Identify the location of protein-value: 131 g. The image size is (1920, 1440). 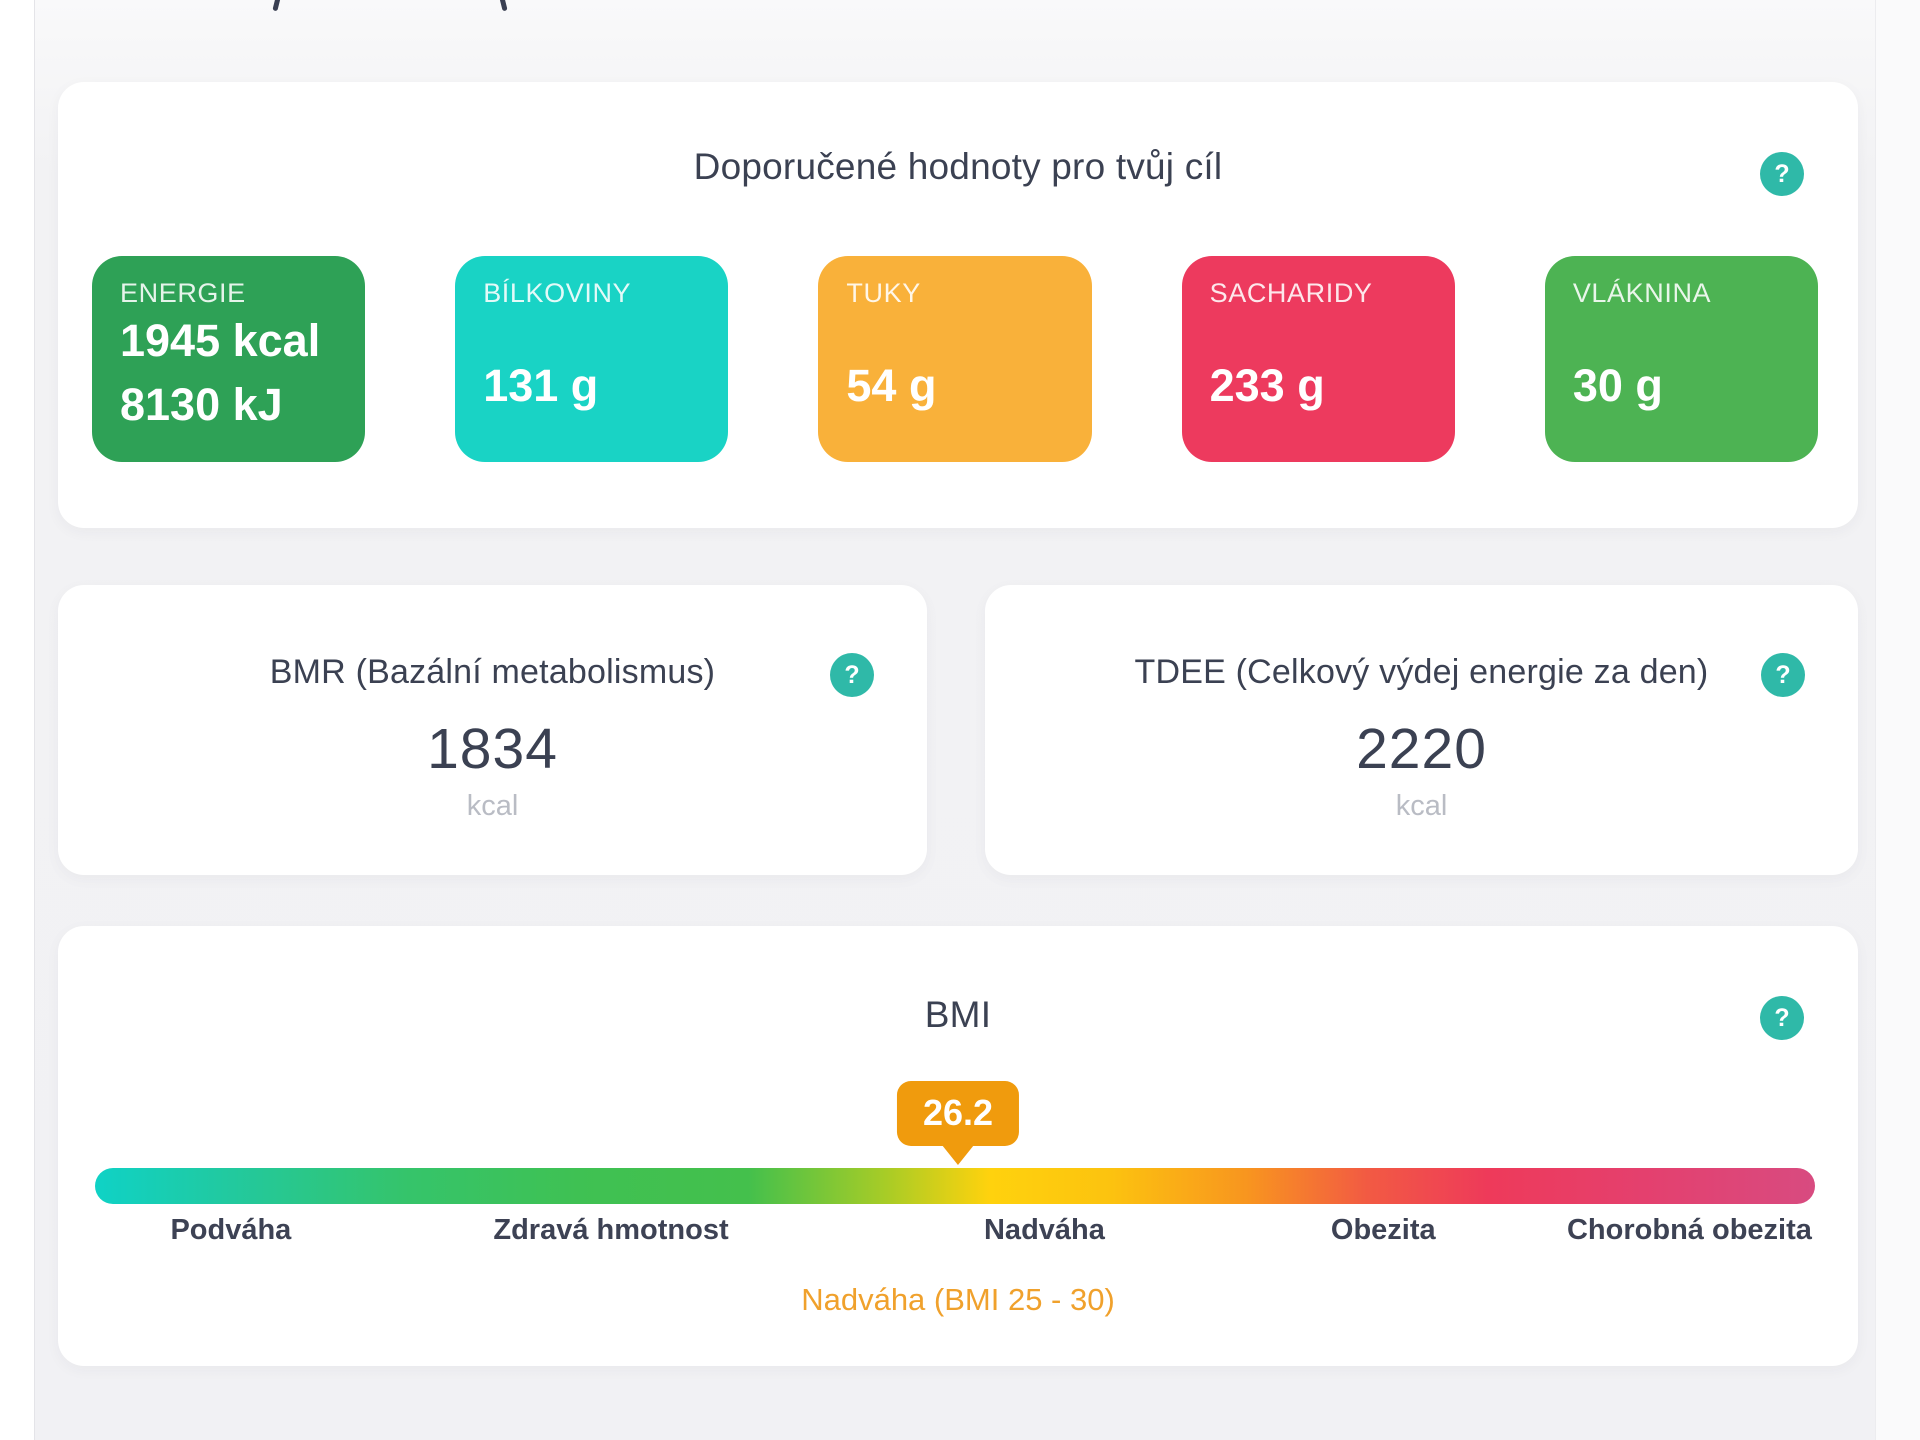
(541, 385).